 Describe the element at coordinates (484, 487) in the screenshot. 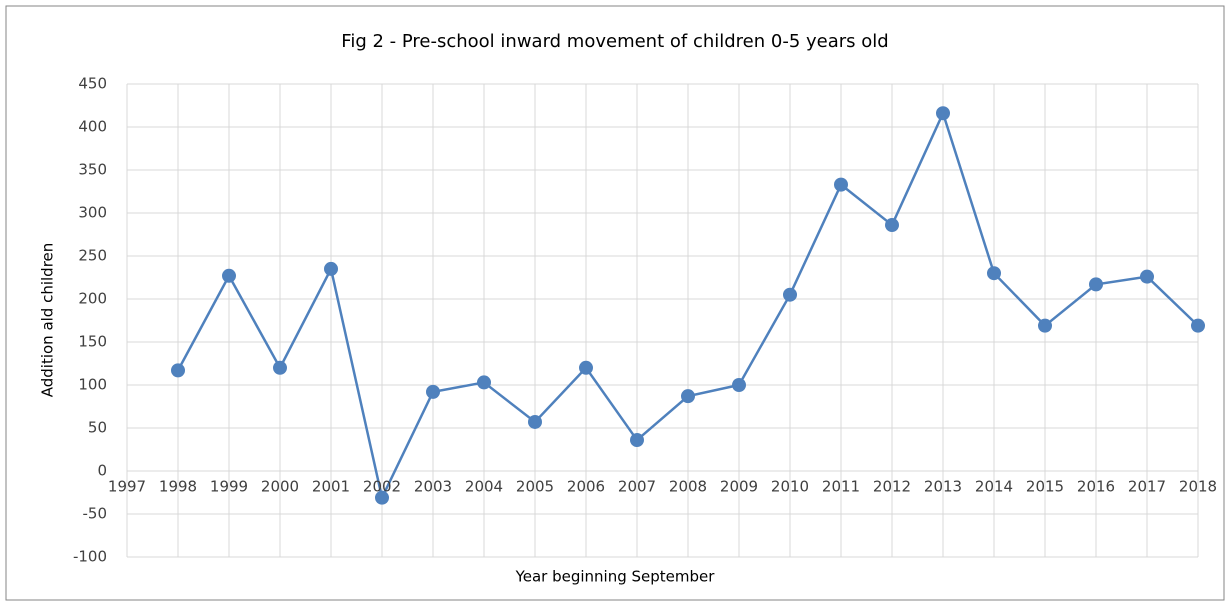

I see `x-tick-label: 2004` at that location.